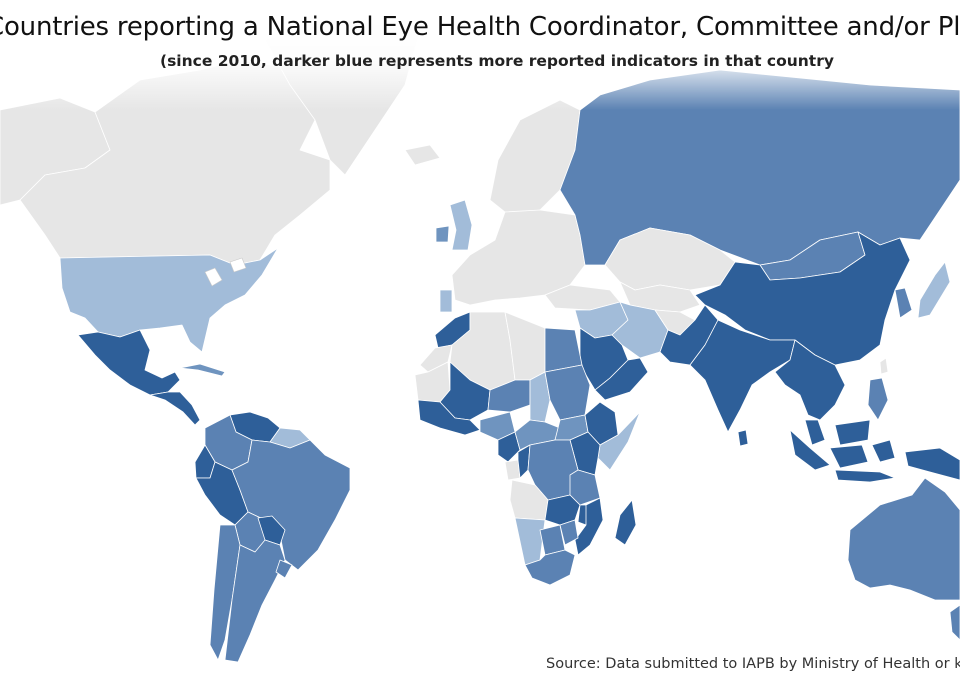 Image resolution: width=960 pixels, height=687 pixels. What do you see at coordinates (436, 358) in the screenshot?
I see `region-western-sahara` at bounding box center [436, 358].